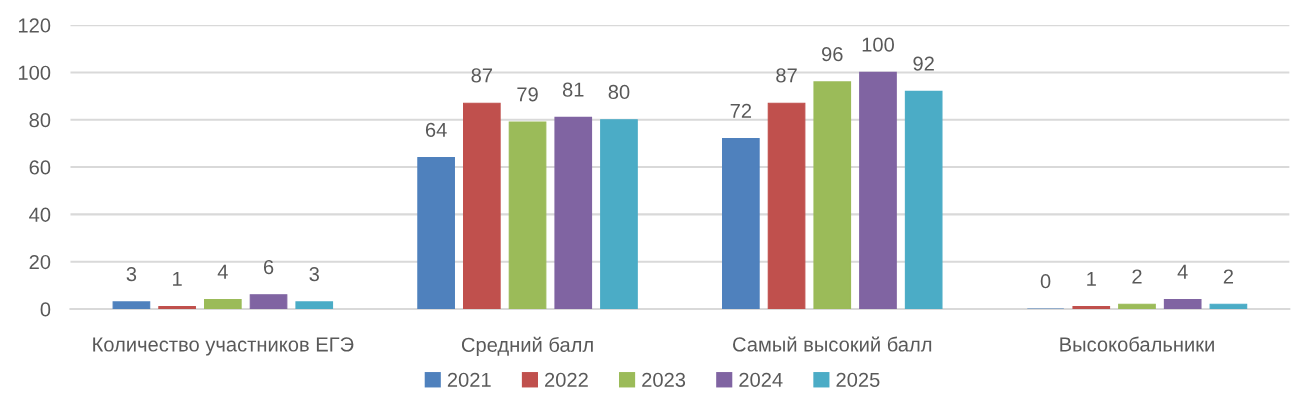 The image size is (1305, 405). Describe the element at coordinates (761, 379) in the screenshot. I see `legend-label: 2024` at that location.